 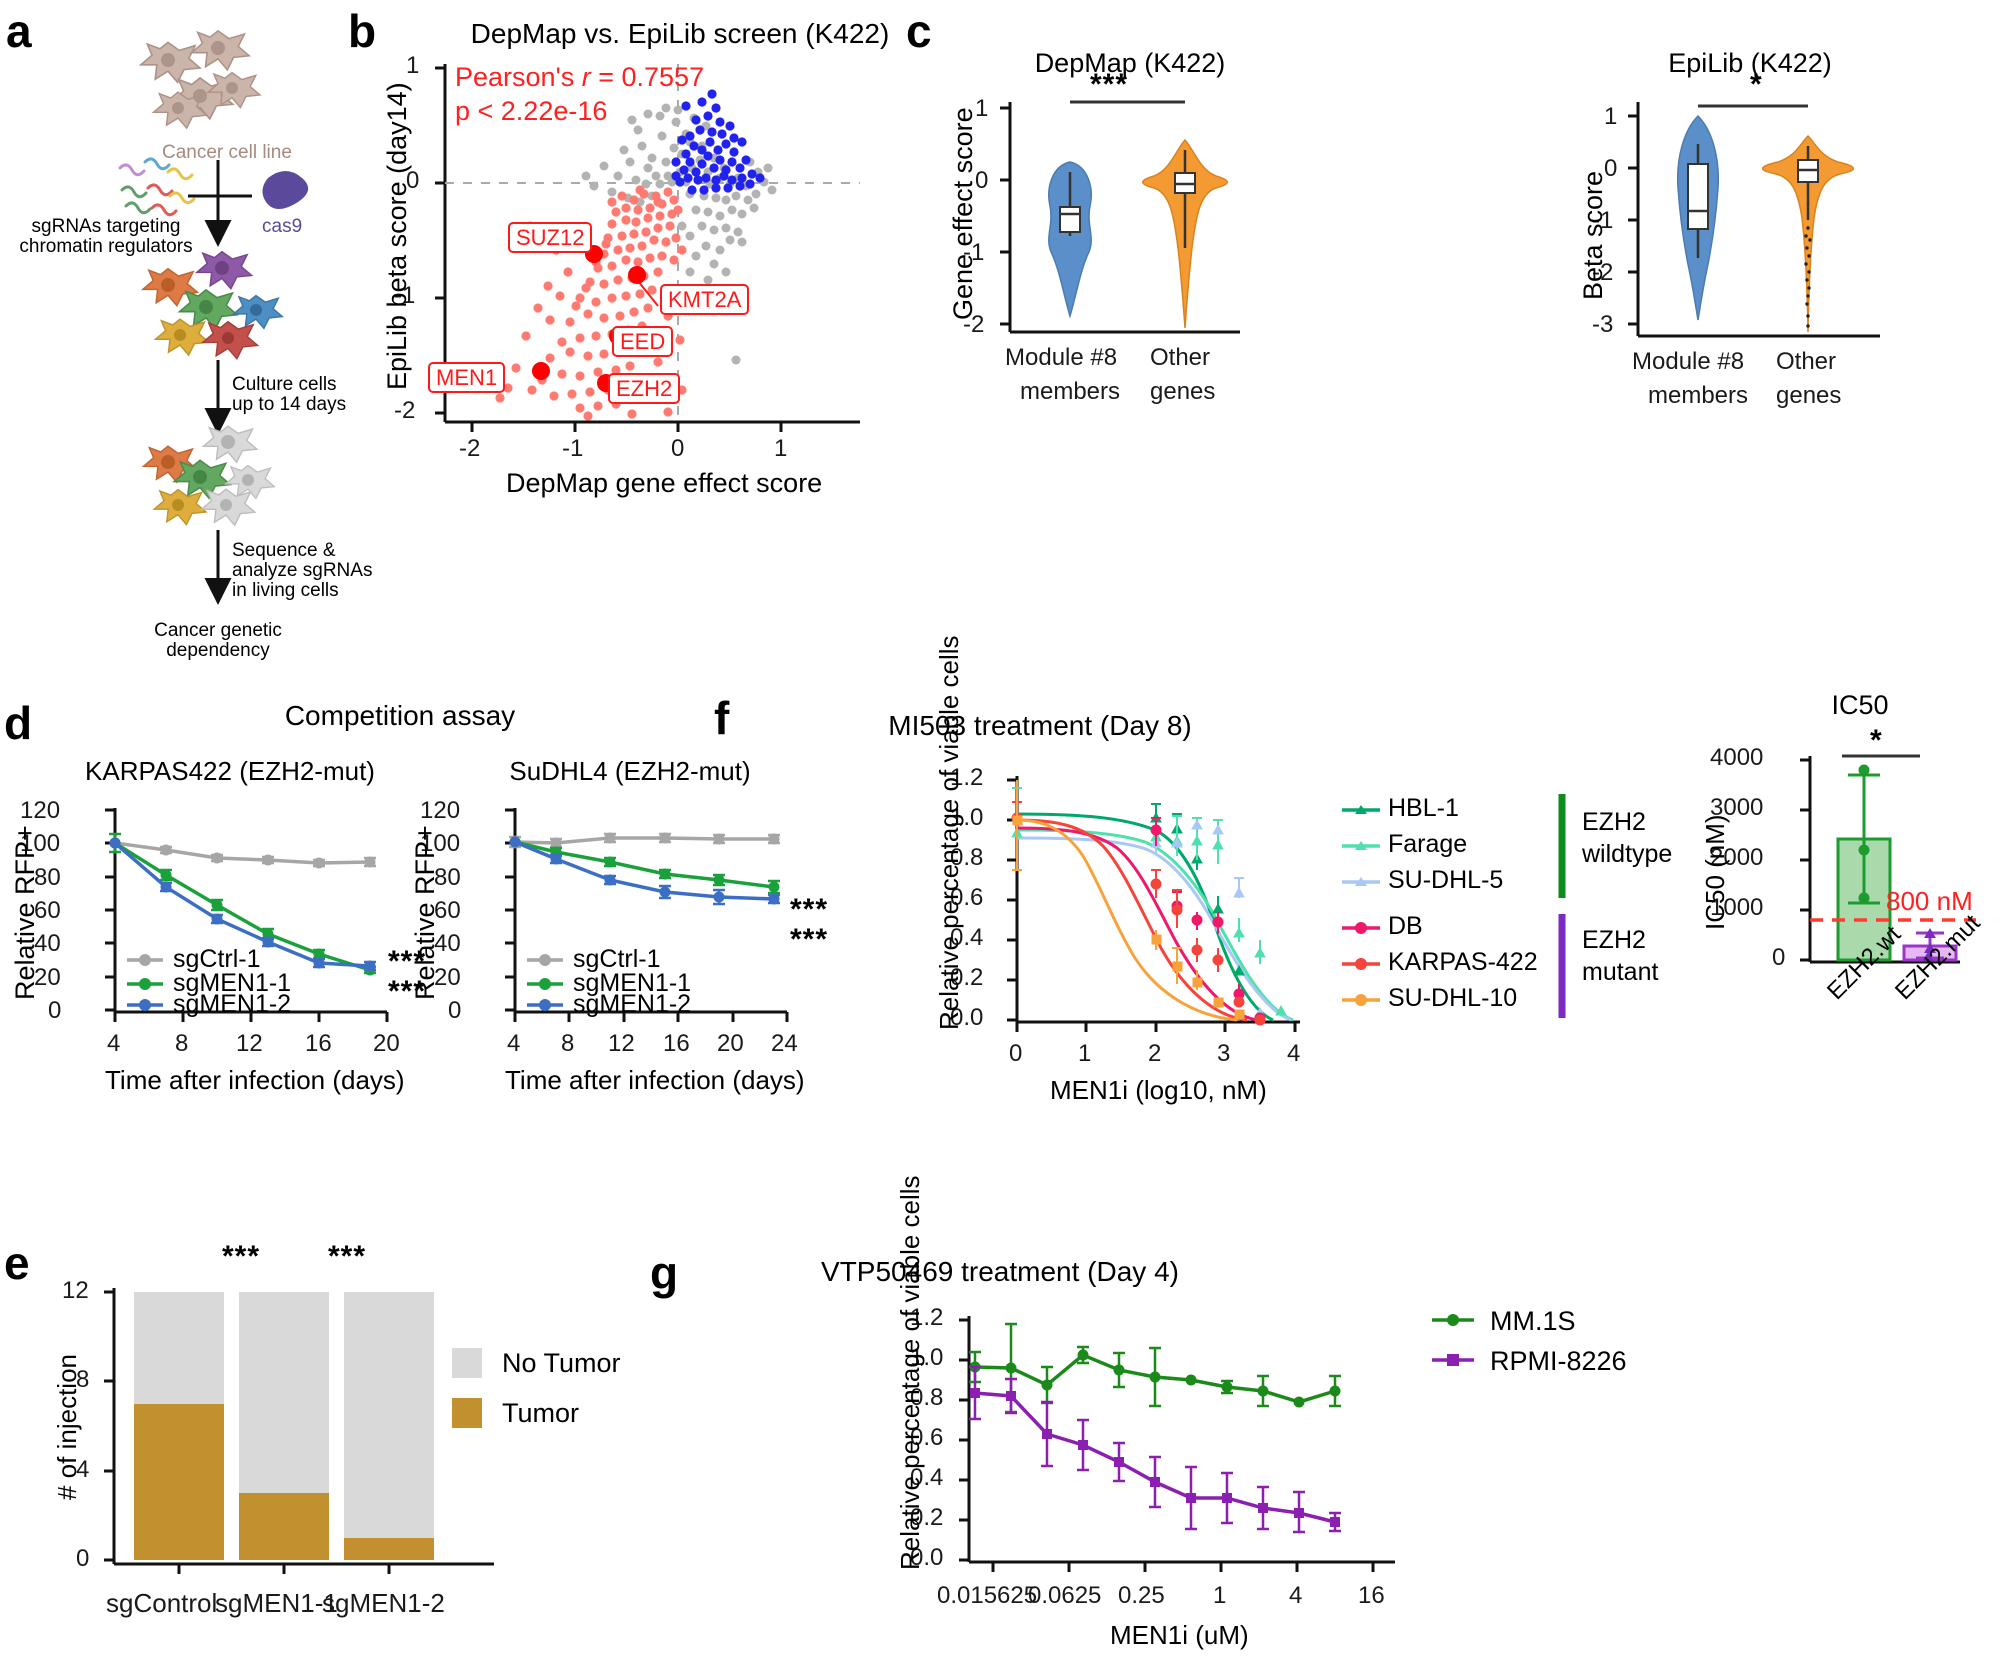 I want to click on panel-d-left-ylabel: Relative RFP+, so click(x=25, y=912).